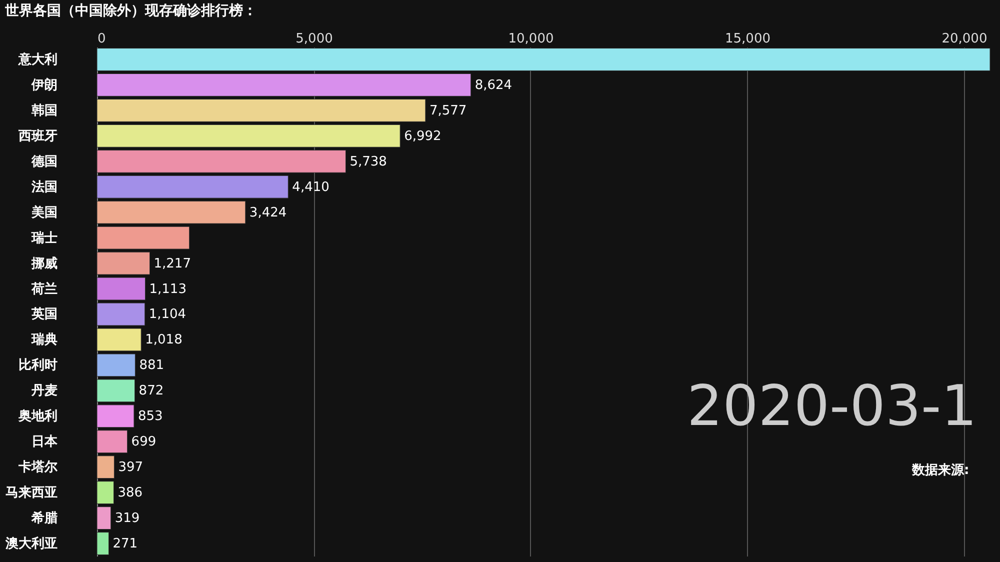 The height and width of the screenshot is (562, 1000). What do you see at coordinates (423, 136) in the screenshot?
I see `data-label: 6,992` at bounding box center [423, 136].